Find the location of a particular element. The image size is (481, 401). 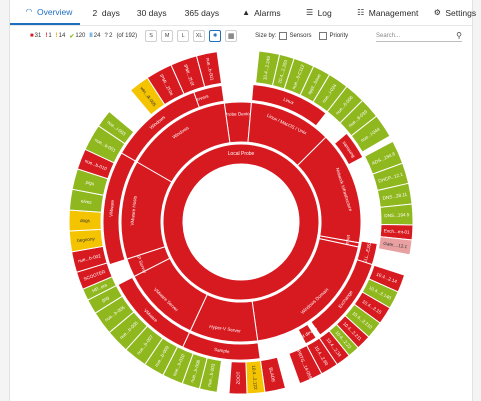

status-count-value: 31 is located at coordinates (38, 36).